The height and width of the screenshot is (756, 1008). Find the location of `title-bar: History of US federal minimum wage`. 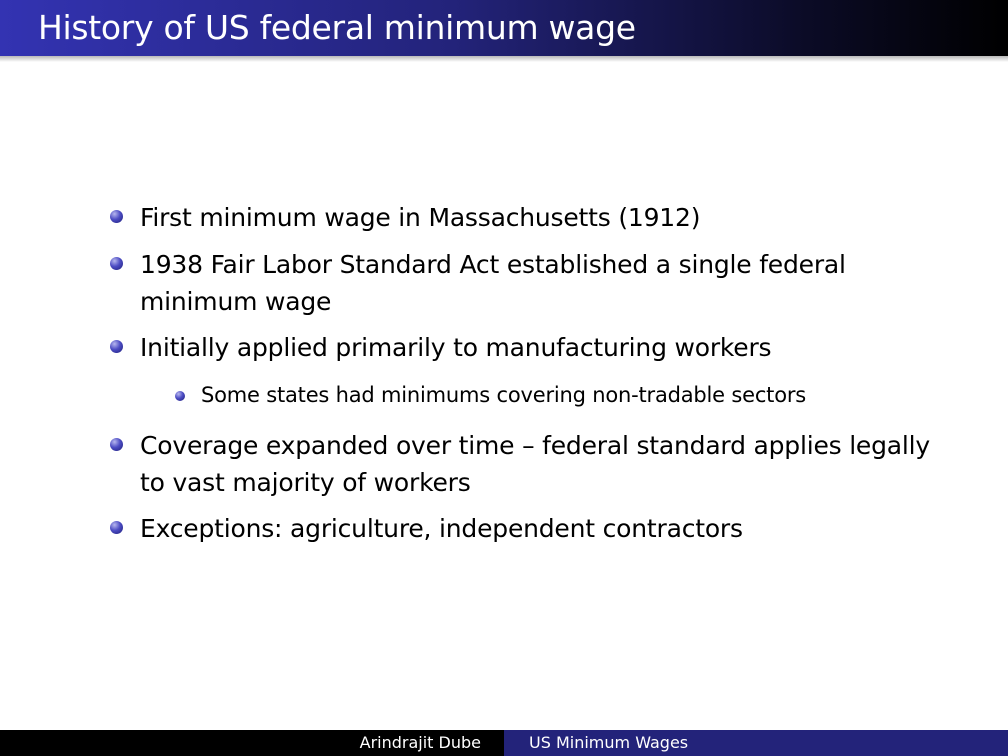

title-bar: History of US federal minimum wage is located at coordinates (504, 28).